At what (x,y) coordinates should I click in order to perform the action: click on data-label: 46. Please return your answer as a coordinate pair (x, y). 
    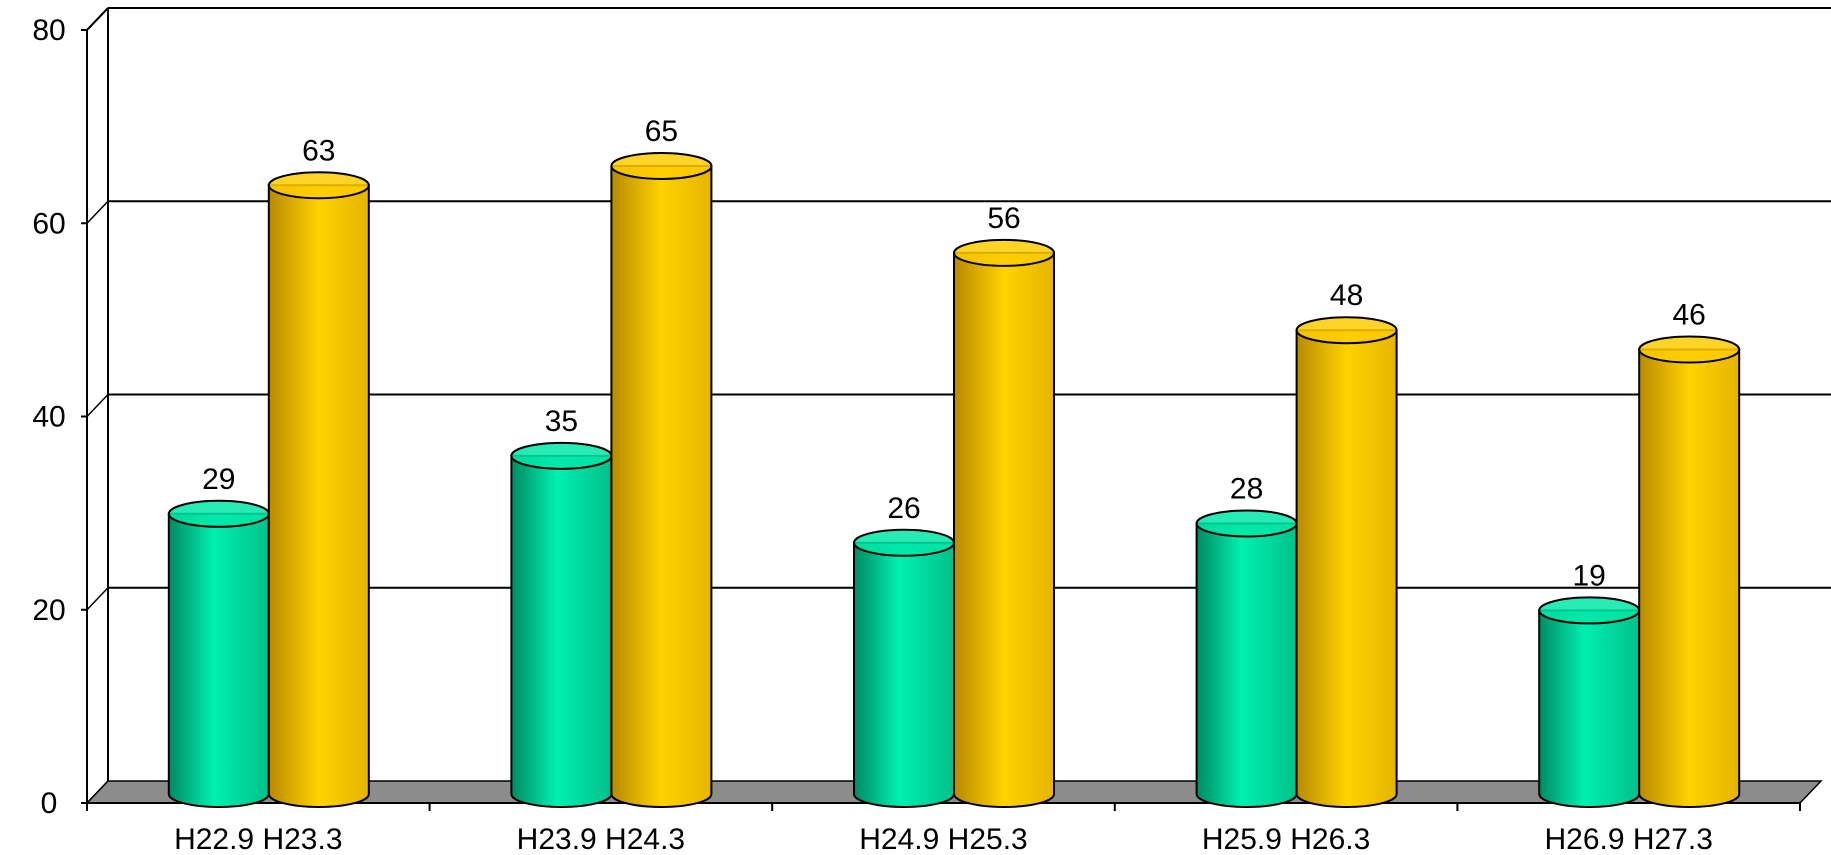
    Looking at the image, I should click on (1689, 315).